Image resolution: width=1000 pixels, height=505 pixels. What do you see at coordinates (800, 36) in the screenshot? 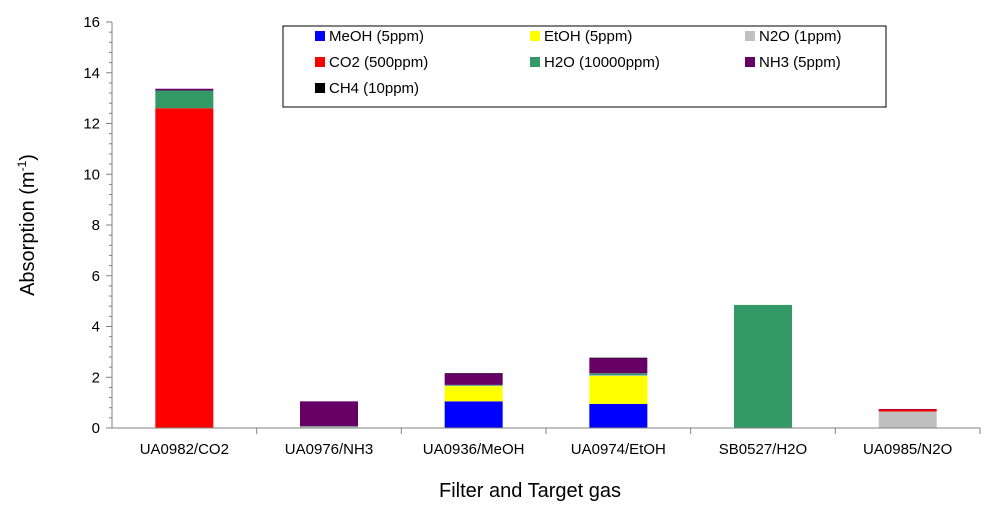
I see `legend-label: N2O (1ppm)` at bounding box center [800, 36].